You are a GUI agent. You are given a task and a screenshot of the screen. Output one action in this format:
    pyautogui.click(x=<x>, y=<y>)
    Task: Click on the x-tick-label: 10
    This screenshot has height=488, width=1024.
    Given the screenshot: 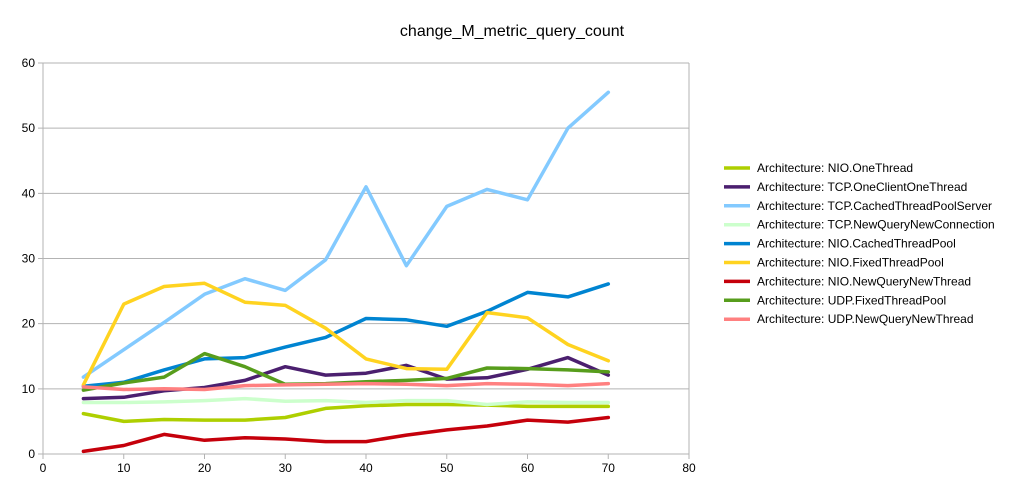 What is the action you would take?
    pyautogui.click(x=124, y=468)
    